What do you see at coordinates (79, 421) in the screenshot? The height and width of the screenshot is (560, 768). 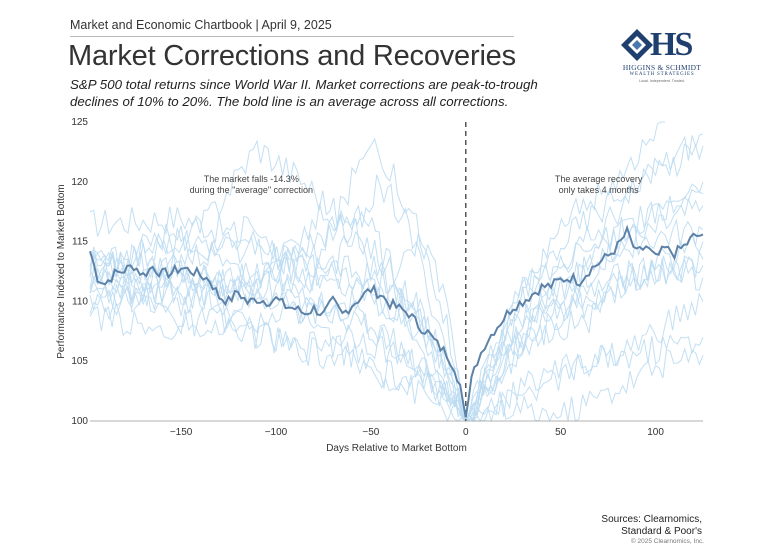 I see `y-tick-label-100: 100` at bounding box center [79, 421].